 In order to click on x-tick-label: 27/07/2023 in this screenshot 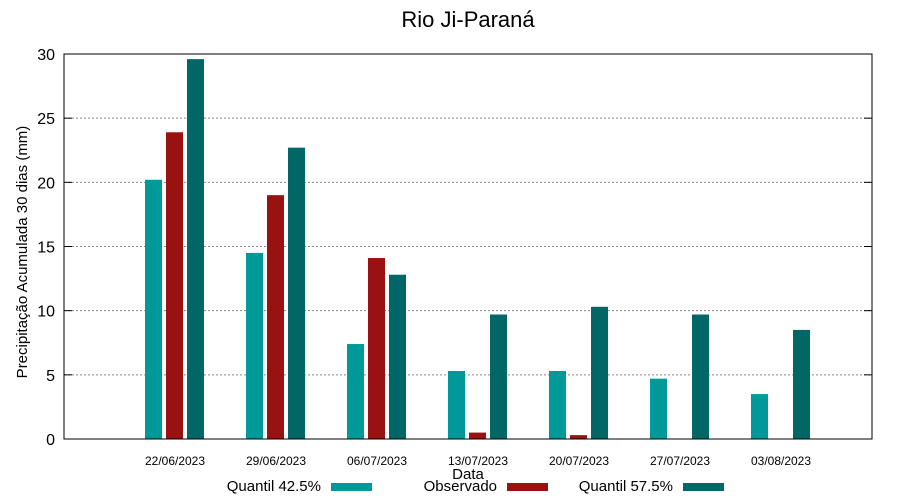, I will do `click(680, 461)`.